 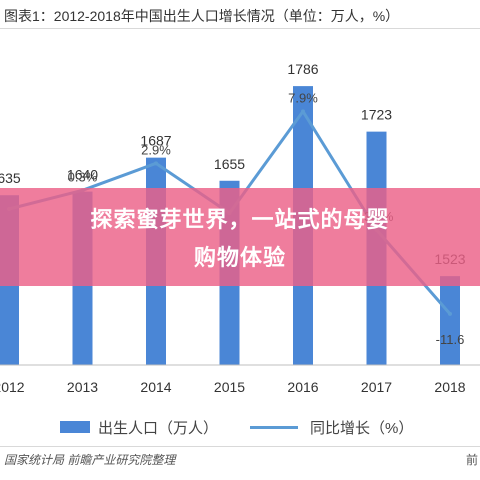 I want to click on legend-bar-swatch, so click(x=75, y=427).